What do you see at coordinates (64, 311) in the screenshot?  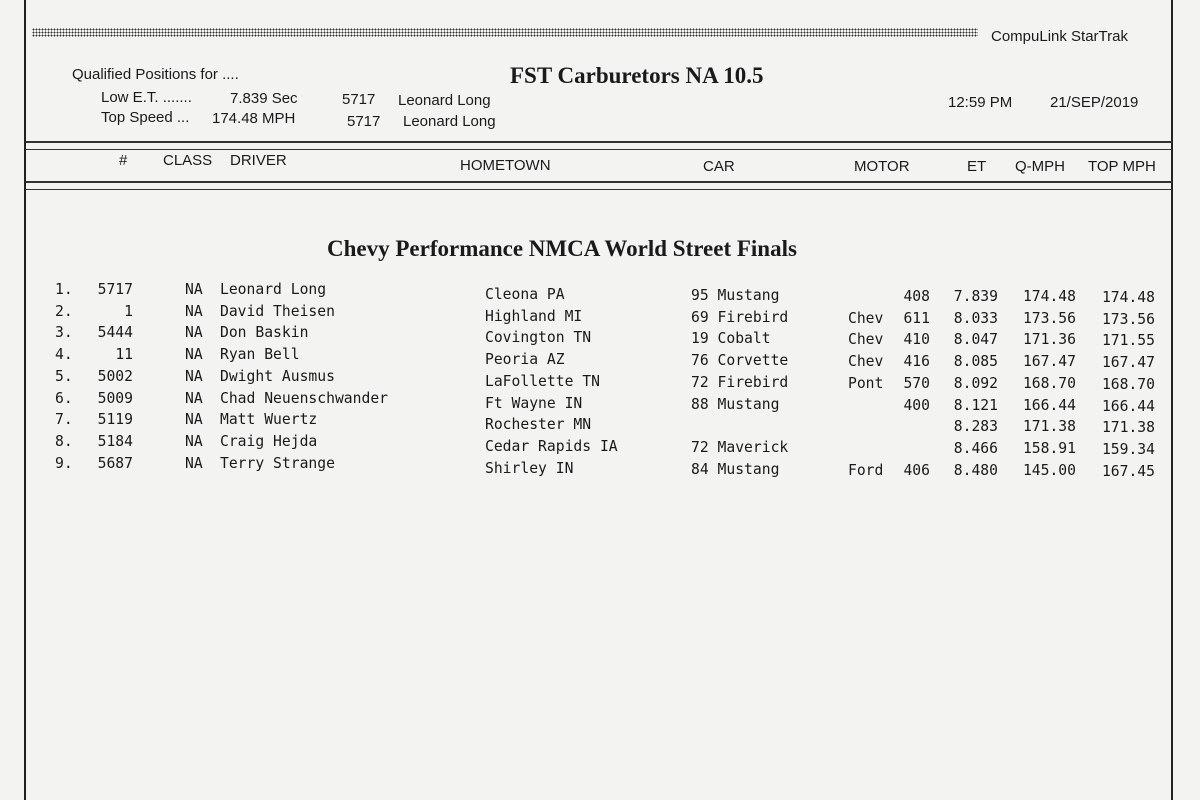 I see `cell-pos: 2.` at bounding box center [64, 311].